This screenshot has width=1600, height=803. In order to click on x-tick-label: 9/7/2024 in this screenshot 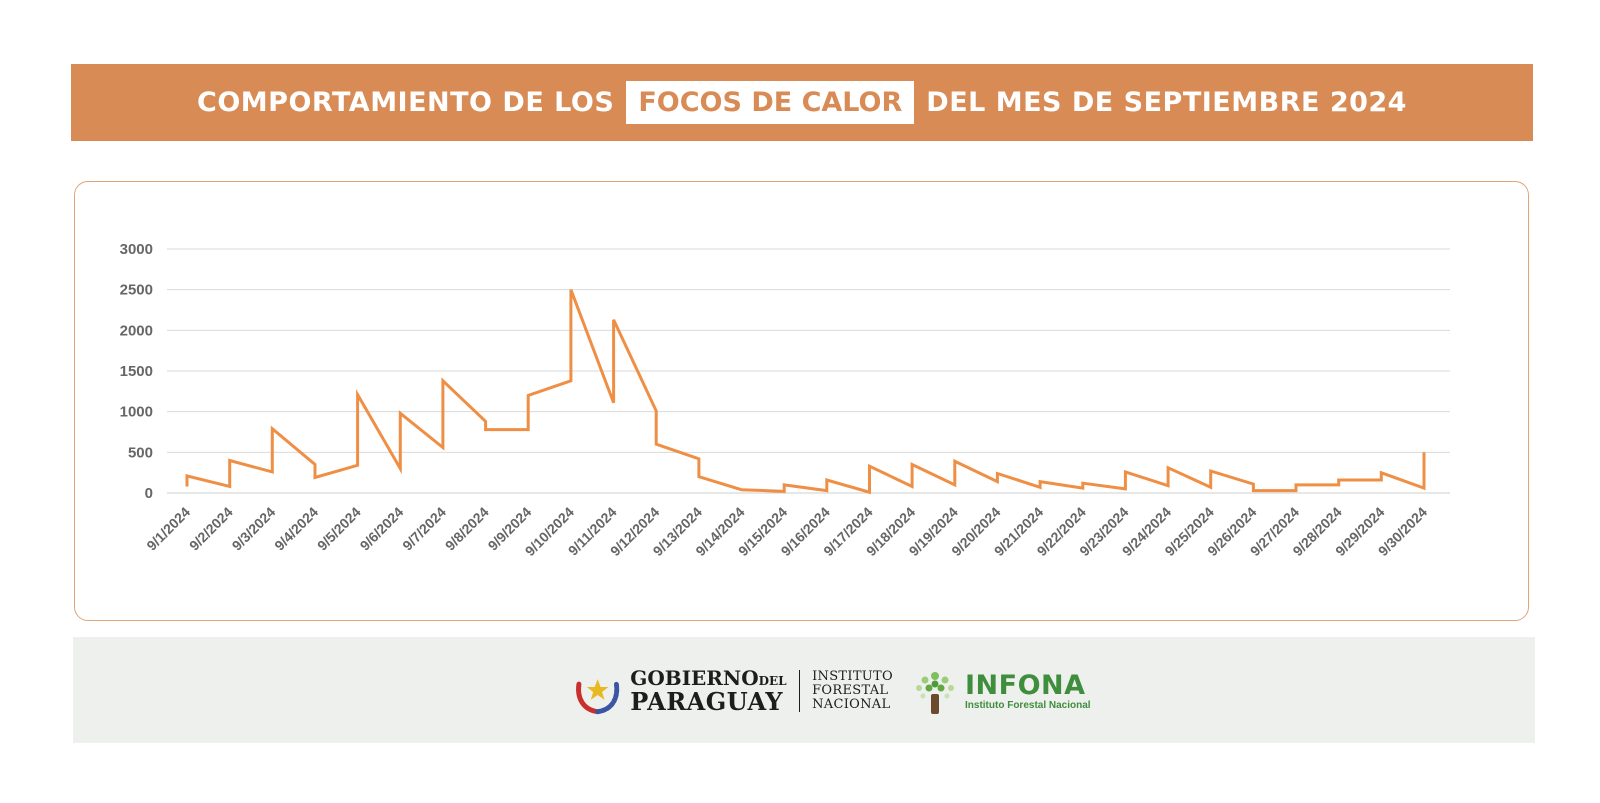, I will do `click(424, 529)`.